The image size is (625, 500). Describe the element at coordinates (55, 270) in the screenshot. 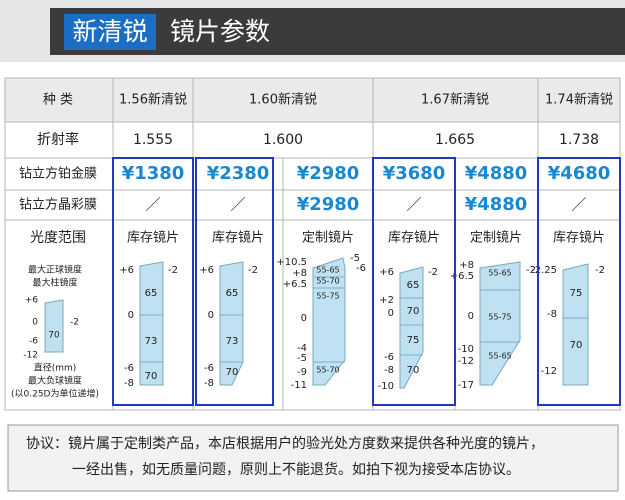

I see `legend-text: 最大正球镜度` at that location.